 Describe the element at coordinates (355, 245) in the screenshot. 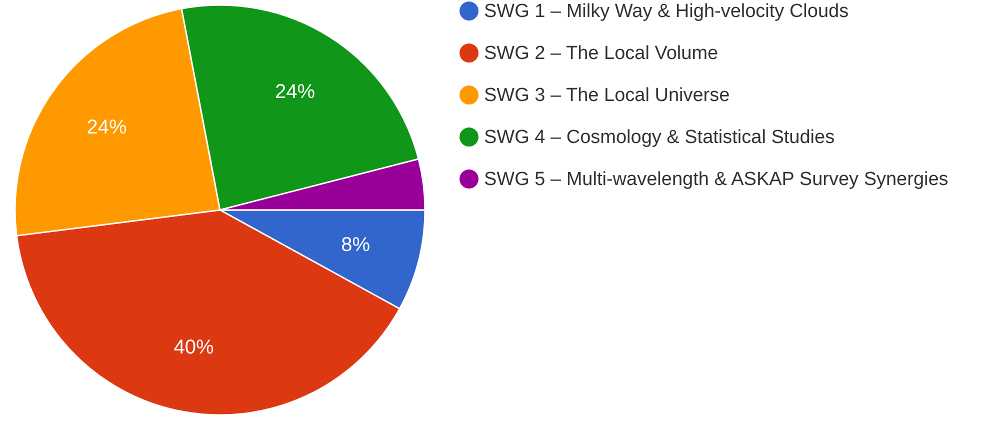

I see `data-label: 8%` at that location.